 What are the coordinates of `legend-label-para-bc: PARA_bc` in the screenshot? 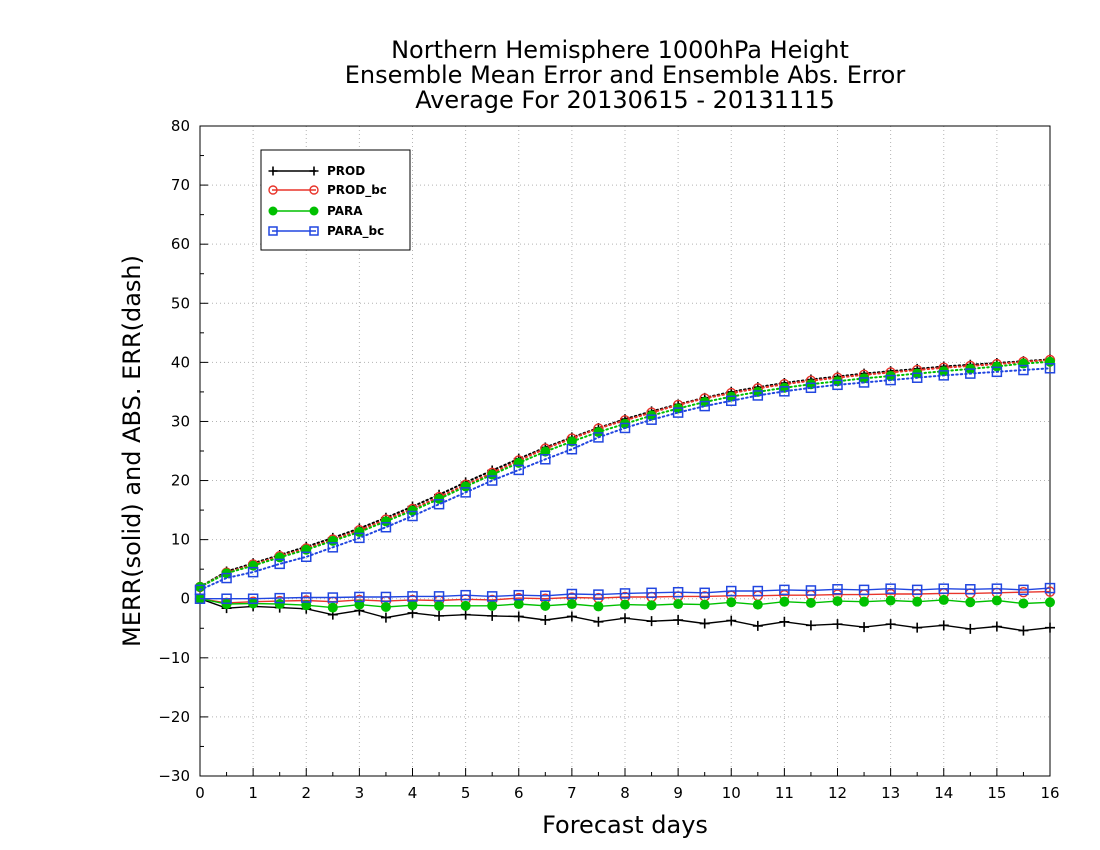 It's located at (355, 231).